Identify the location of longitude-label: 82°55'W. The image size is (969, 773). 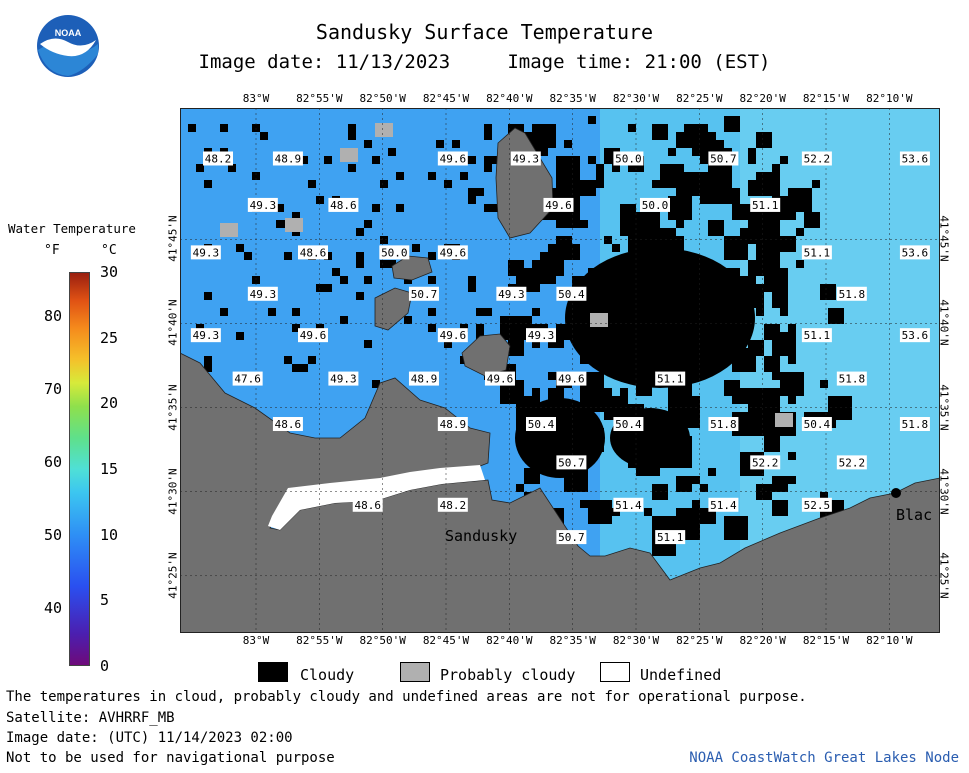
(319, 98).